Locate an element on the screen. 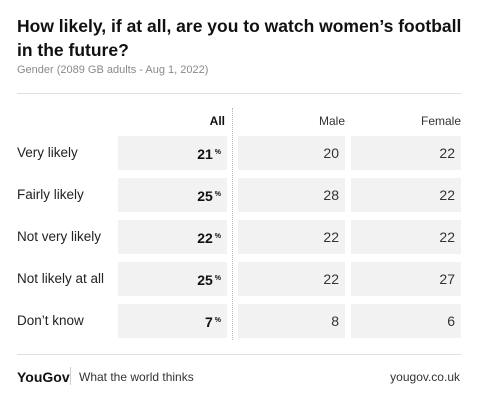 This screenshot has height=403, width=478. cell-female: 6 is located at coordinates (406, 321).